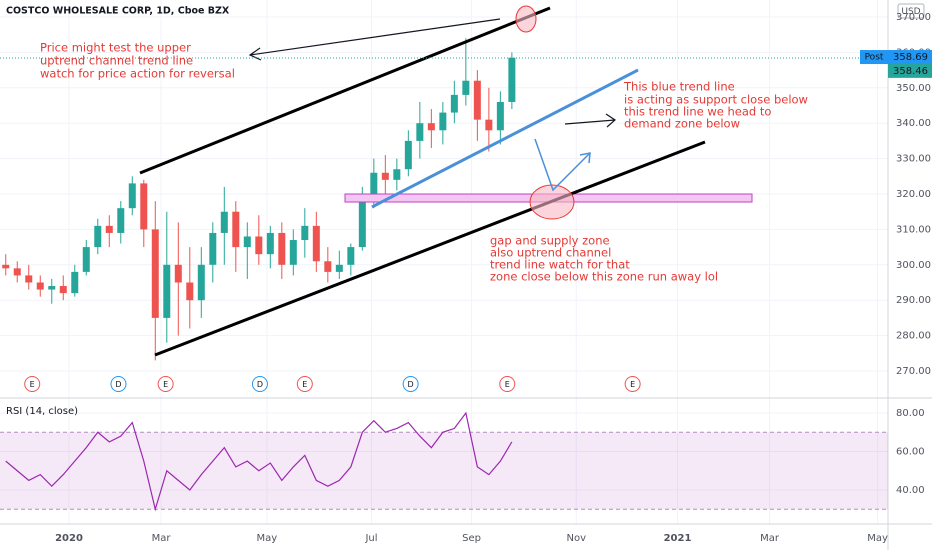  I want to click on x-tick-label: 2020, so click(69, 538).